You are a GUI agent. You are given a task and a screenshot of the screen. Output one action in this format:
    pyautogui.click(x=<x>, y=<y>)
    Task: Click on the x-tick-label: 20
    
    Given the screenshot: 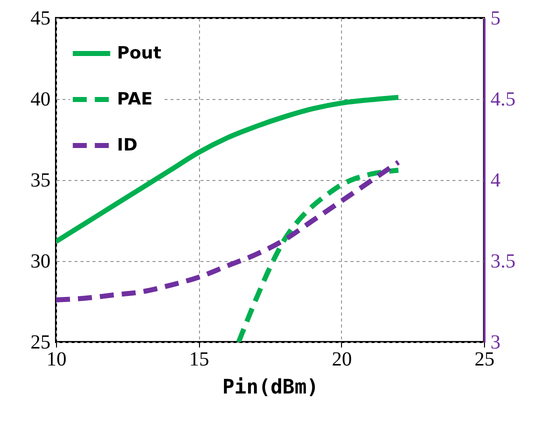 What is the action you would take?
    pyautogui.click(x=342, y=359)
    